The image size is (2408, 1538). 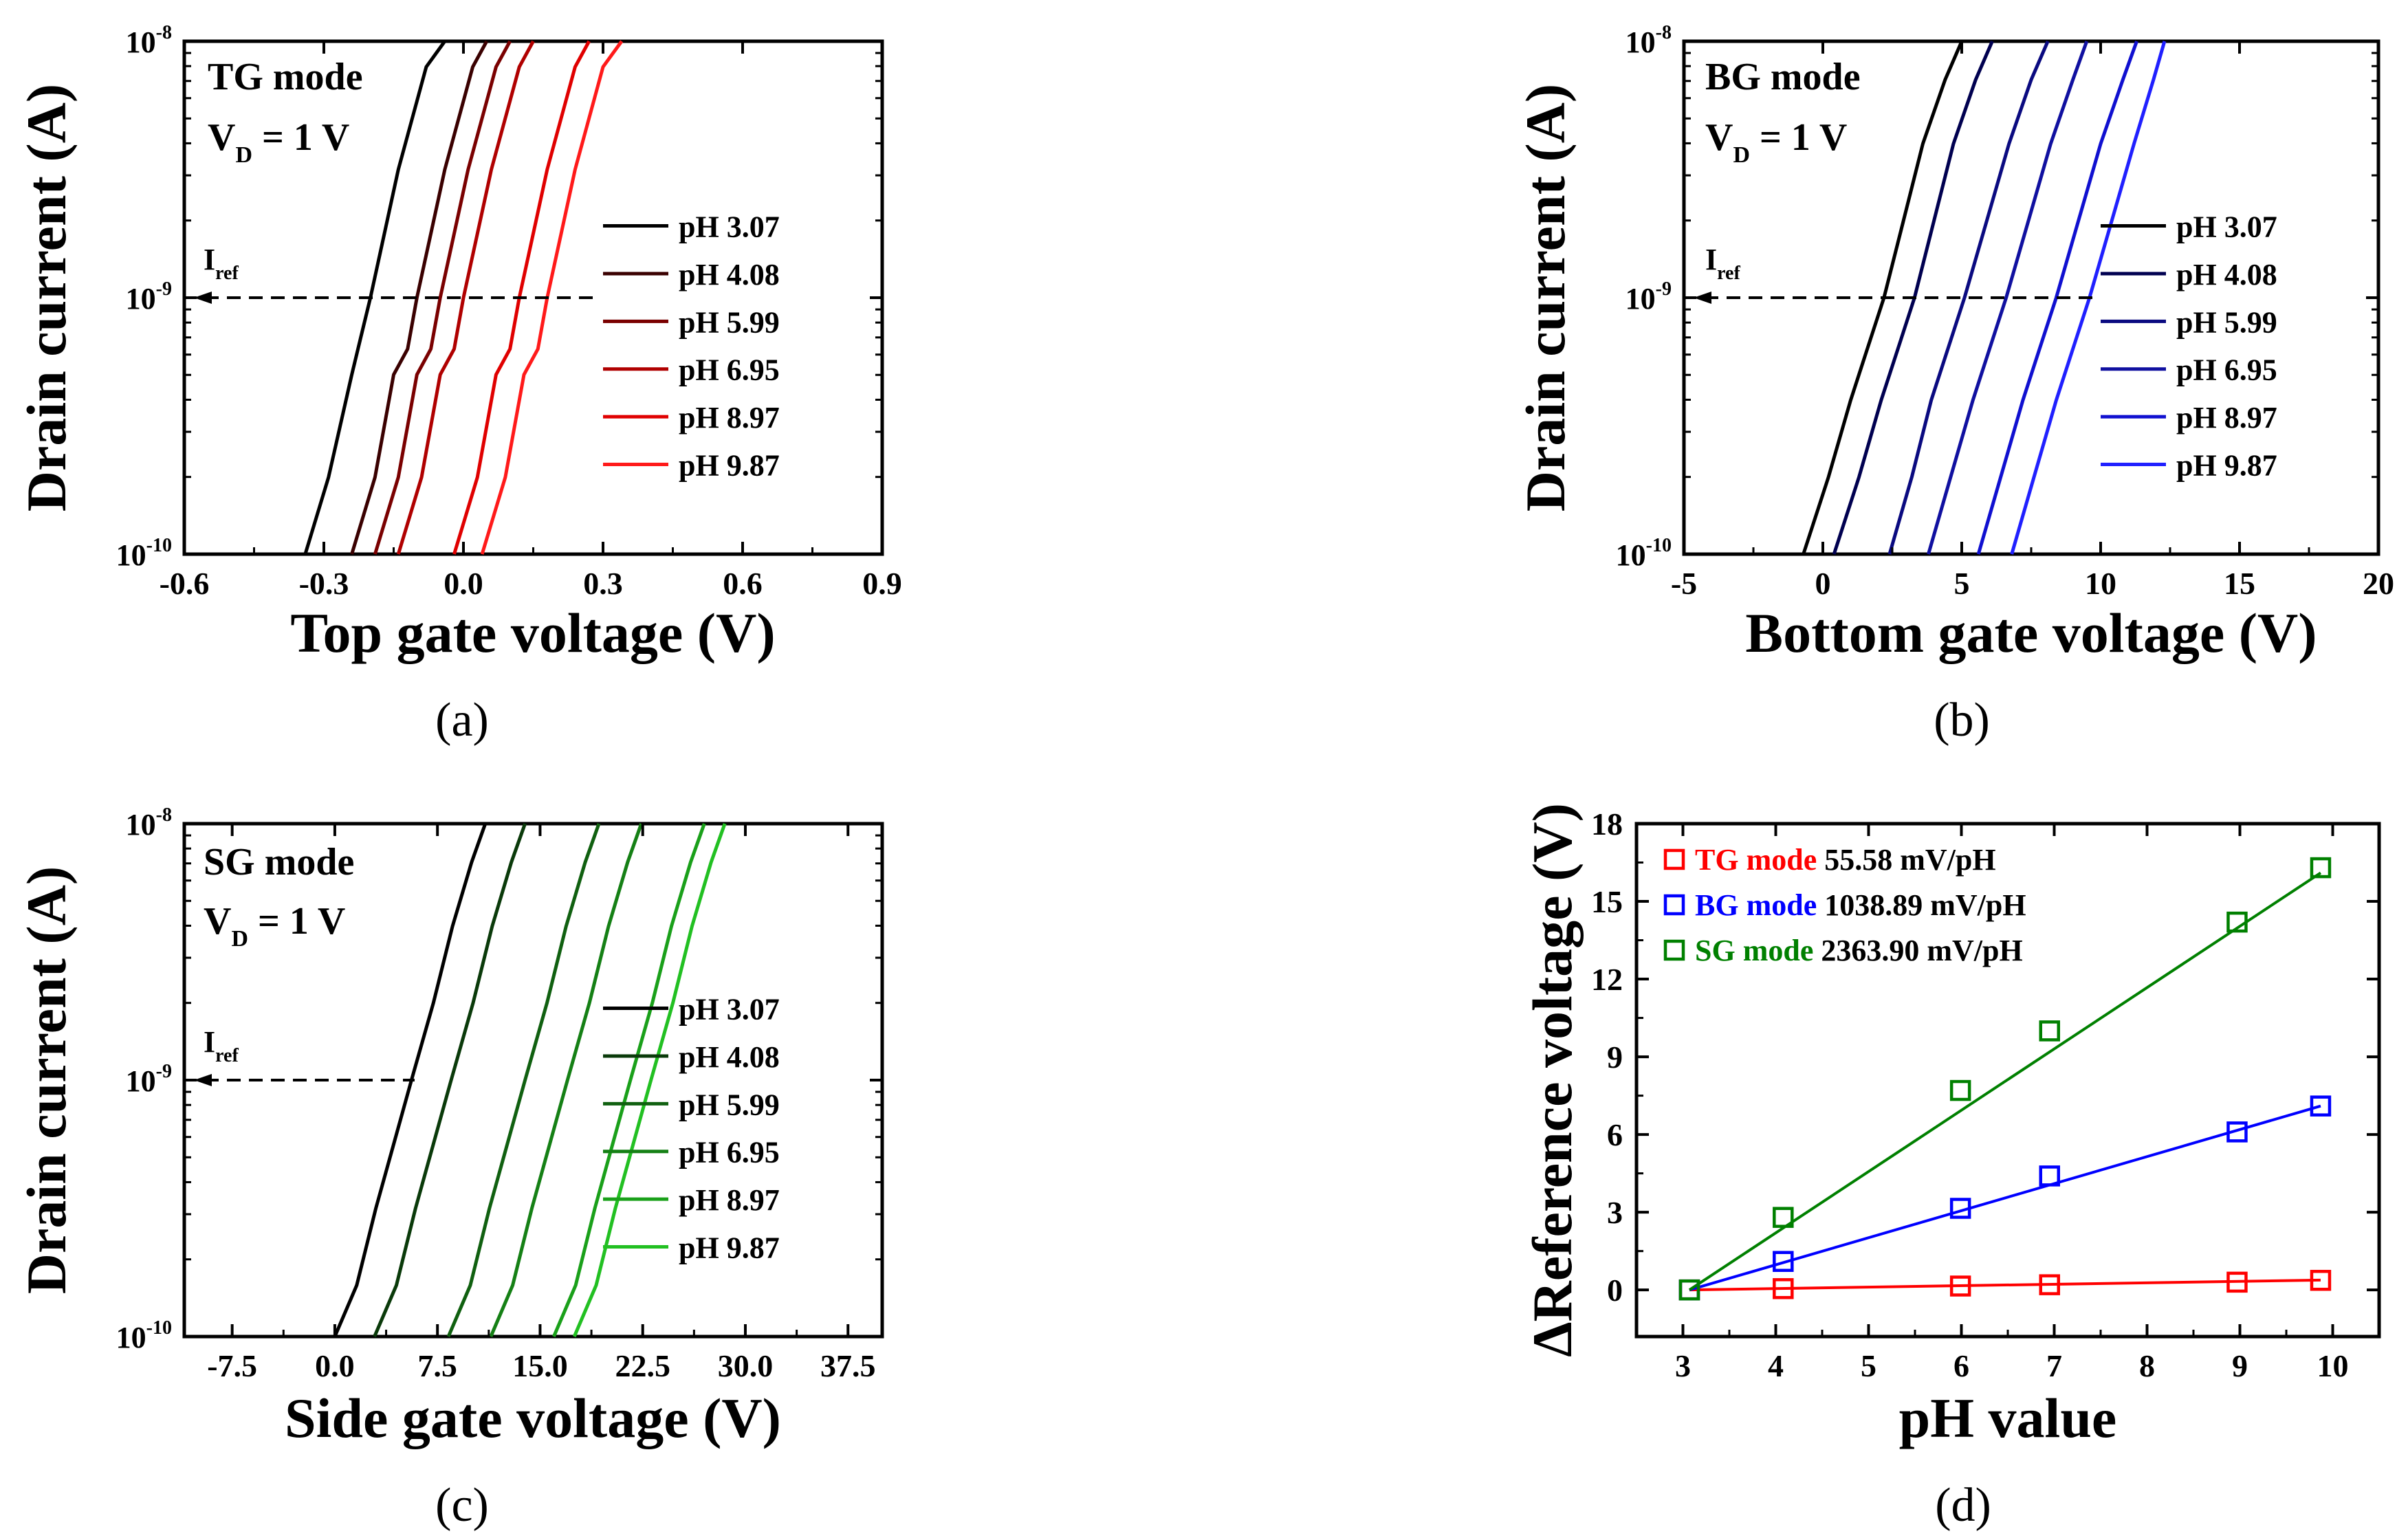 I want to click on x-tick-label: -0.6, so click(x=185, y=583).